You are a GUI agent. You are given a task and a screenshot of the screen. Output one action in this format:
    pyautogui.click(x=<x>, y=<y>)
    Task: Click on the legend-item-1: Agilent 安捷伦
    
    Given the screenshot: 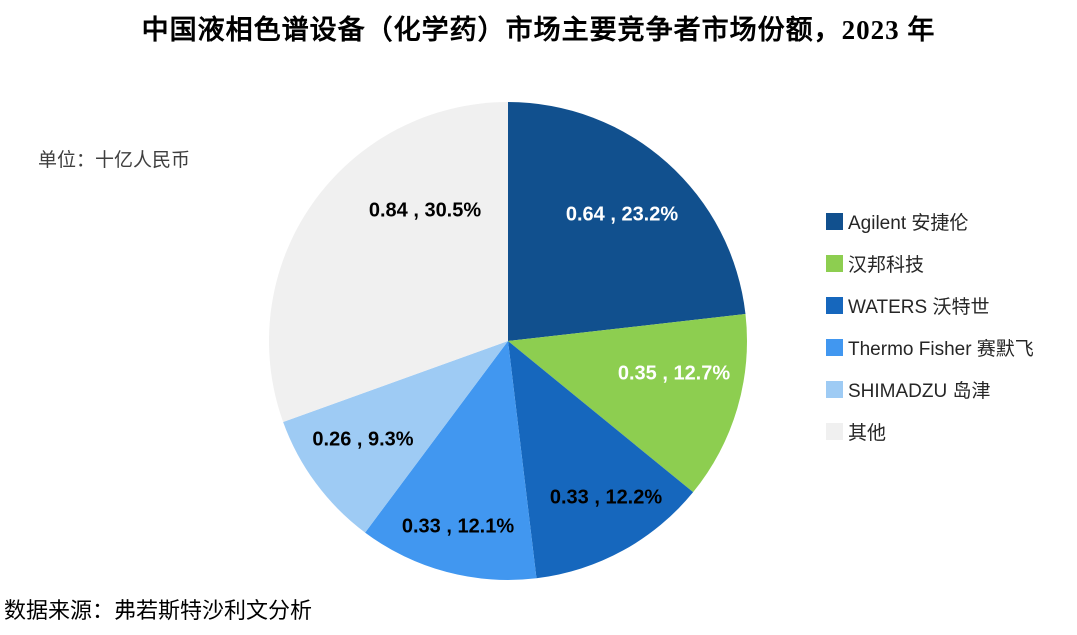 What is the action you would take?
    pyautogui.click(x=930, y=221)
    